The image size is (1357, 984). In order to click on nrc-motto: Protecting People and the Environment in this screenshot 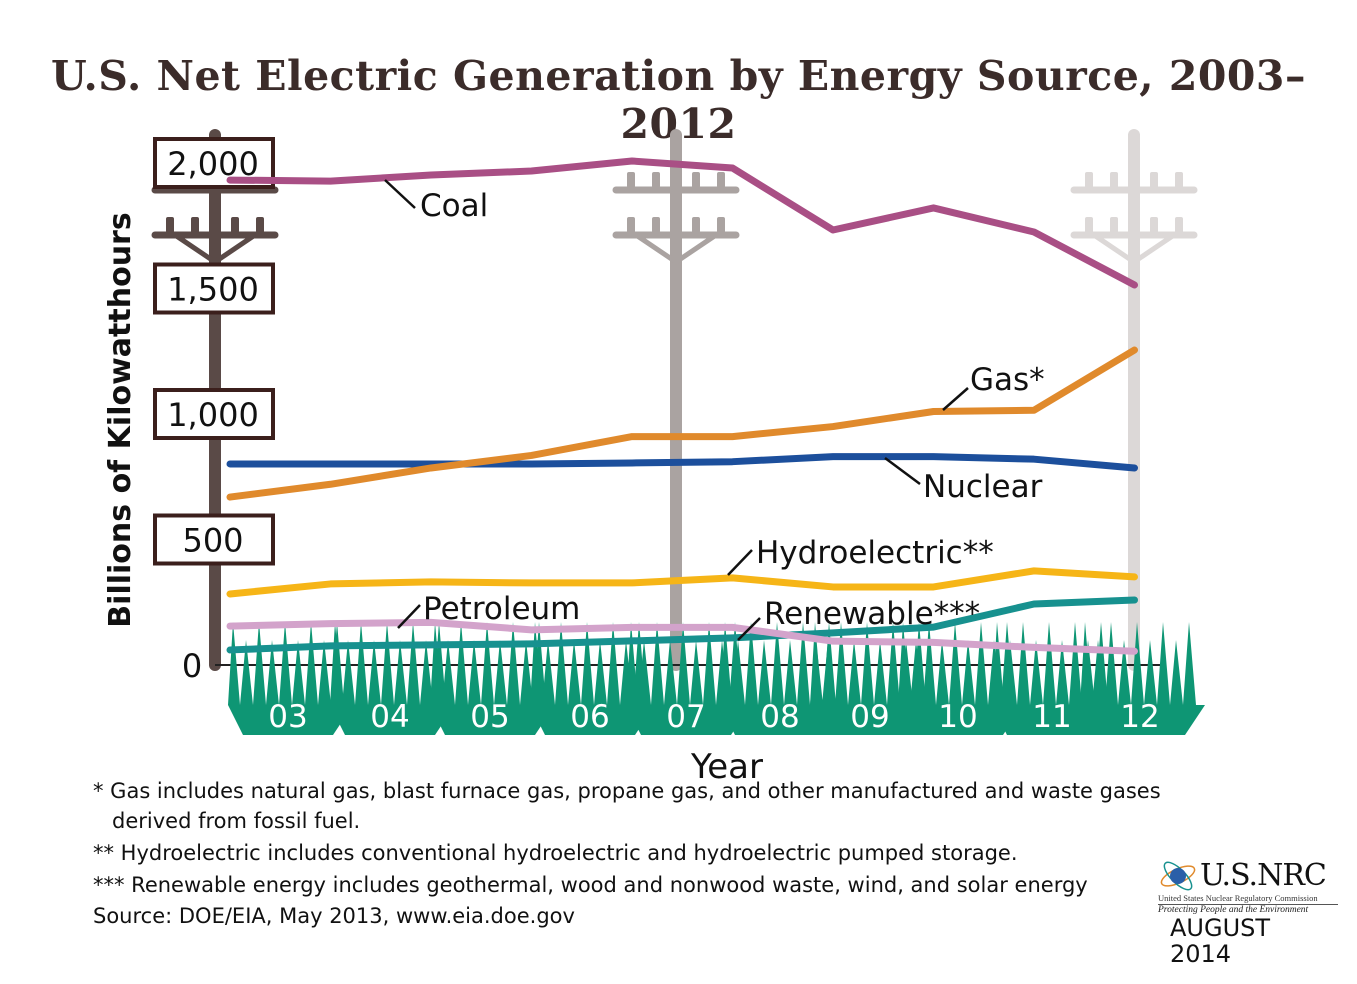, I will do `click(1233, 910)`.